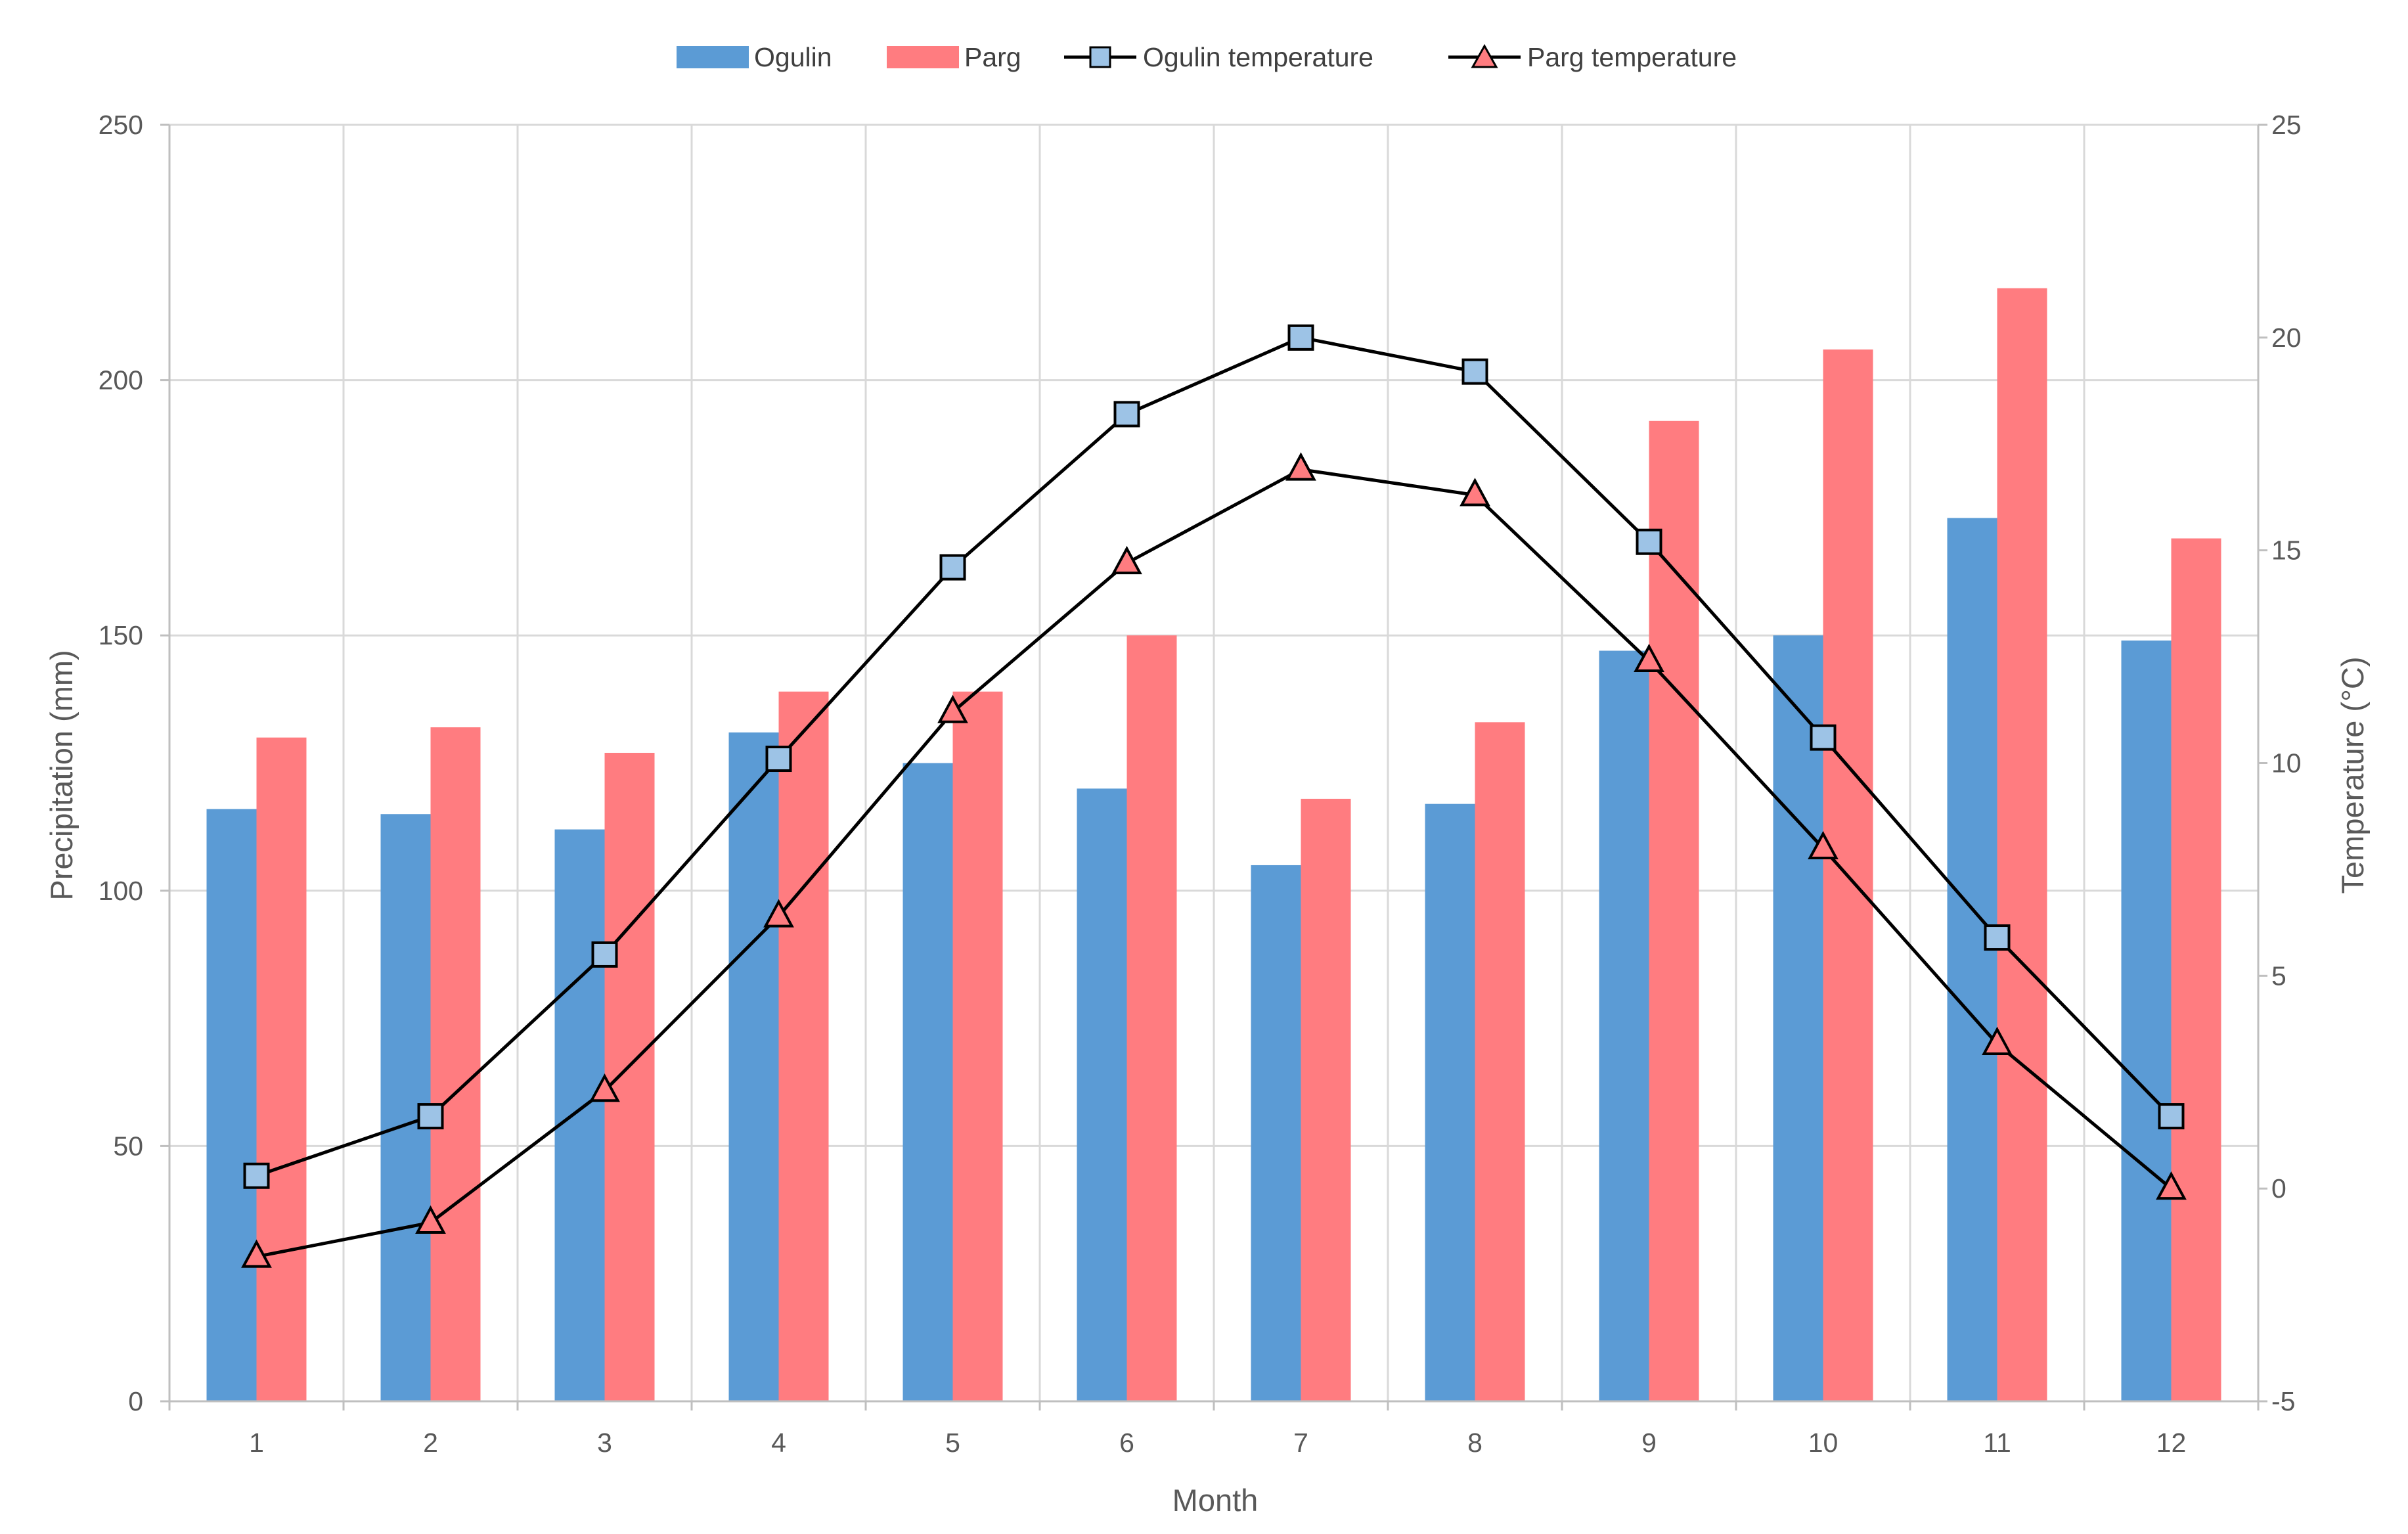 This screenshot has width=2408, height=1534. I want to click on y2-tick-label: 20, so click(2286, 338).